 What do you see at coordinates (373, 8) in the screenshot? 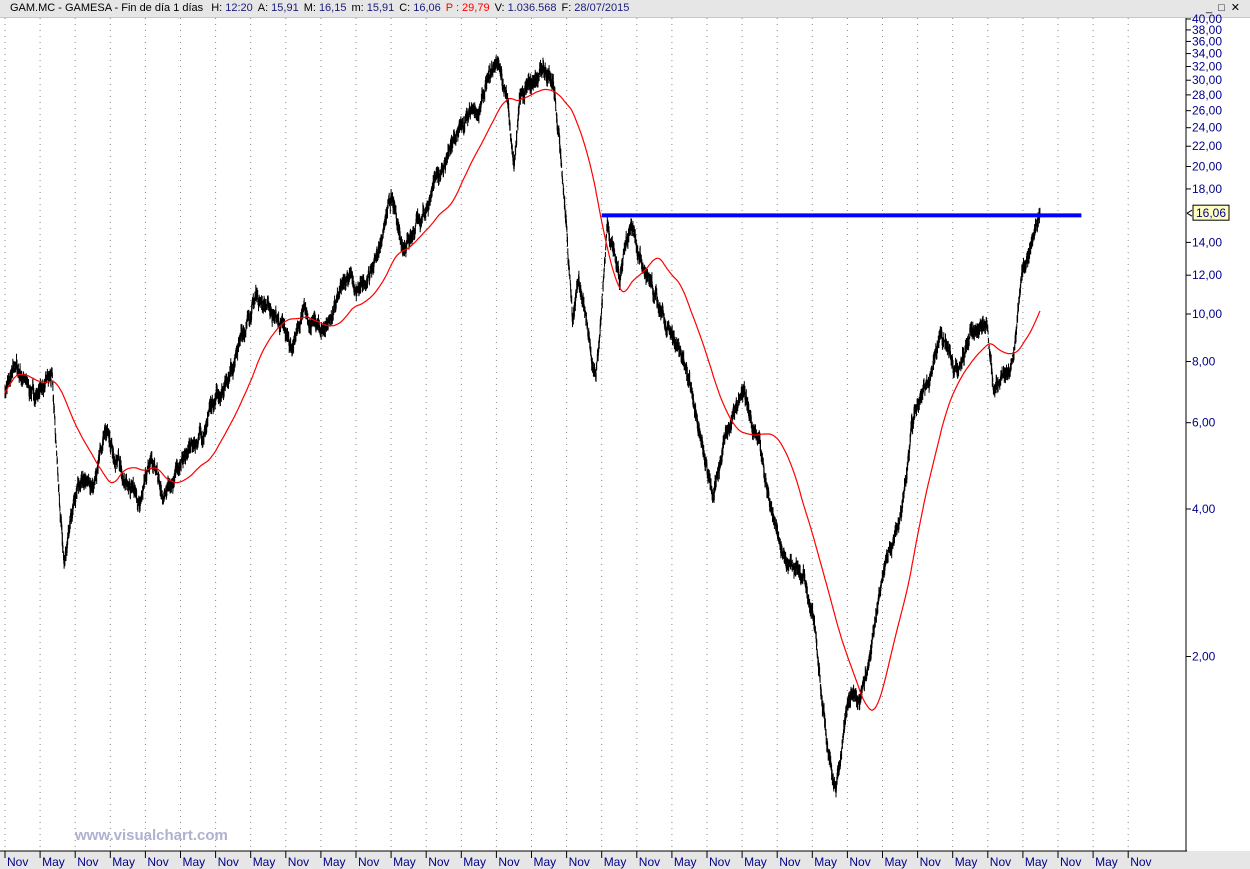
I see `header-field: m: 15,91` at bounding box center [373, 8].